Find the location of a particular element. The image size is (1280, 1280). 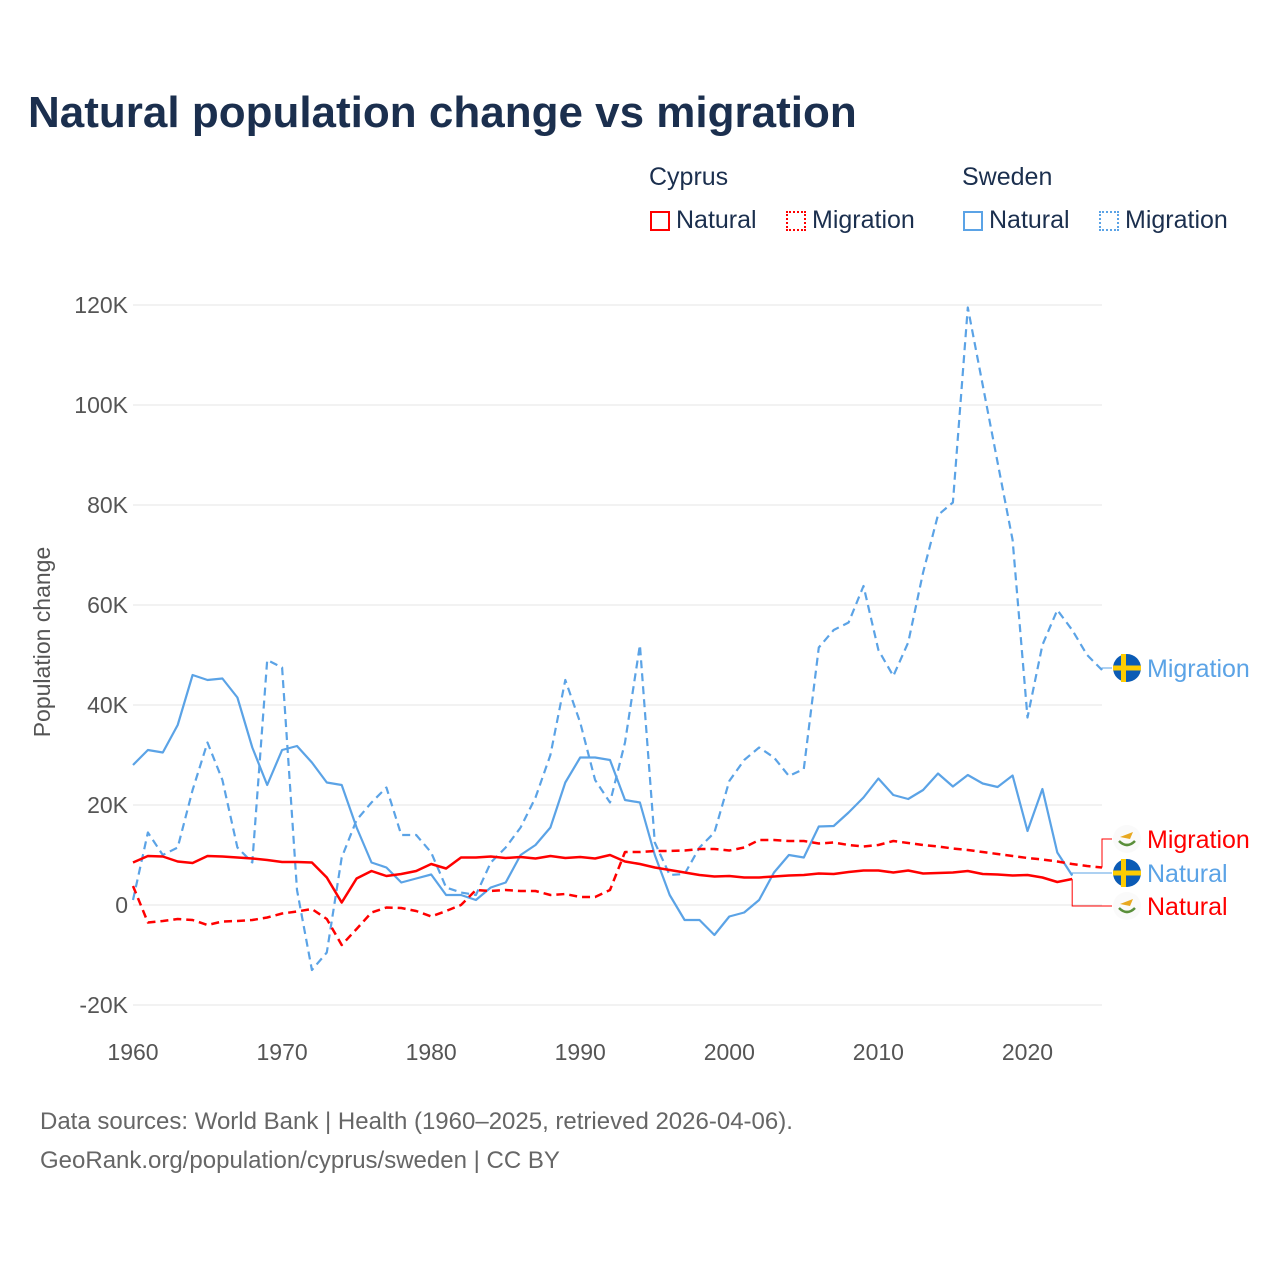

legend-group-sweden: Sweden is located at coordinates (1007, 177).